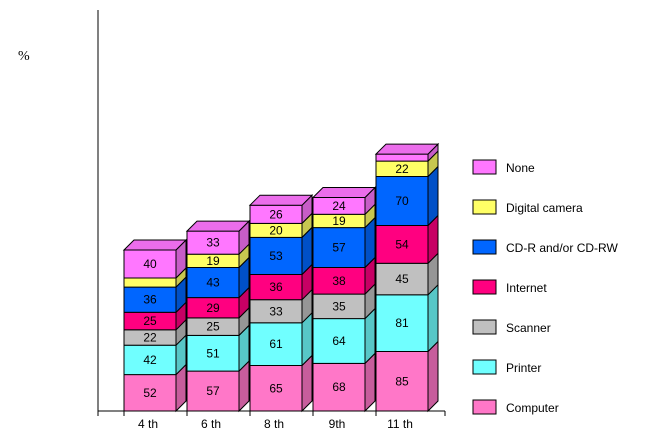 The width and height of the screenshot is (645, 439). I want to click on bar-stack: 52 42 22 25 36 40, so click(155, 325).